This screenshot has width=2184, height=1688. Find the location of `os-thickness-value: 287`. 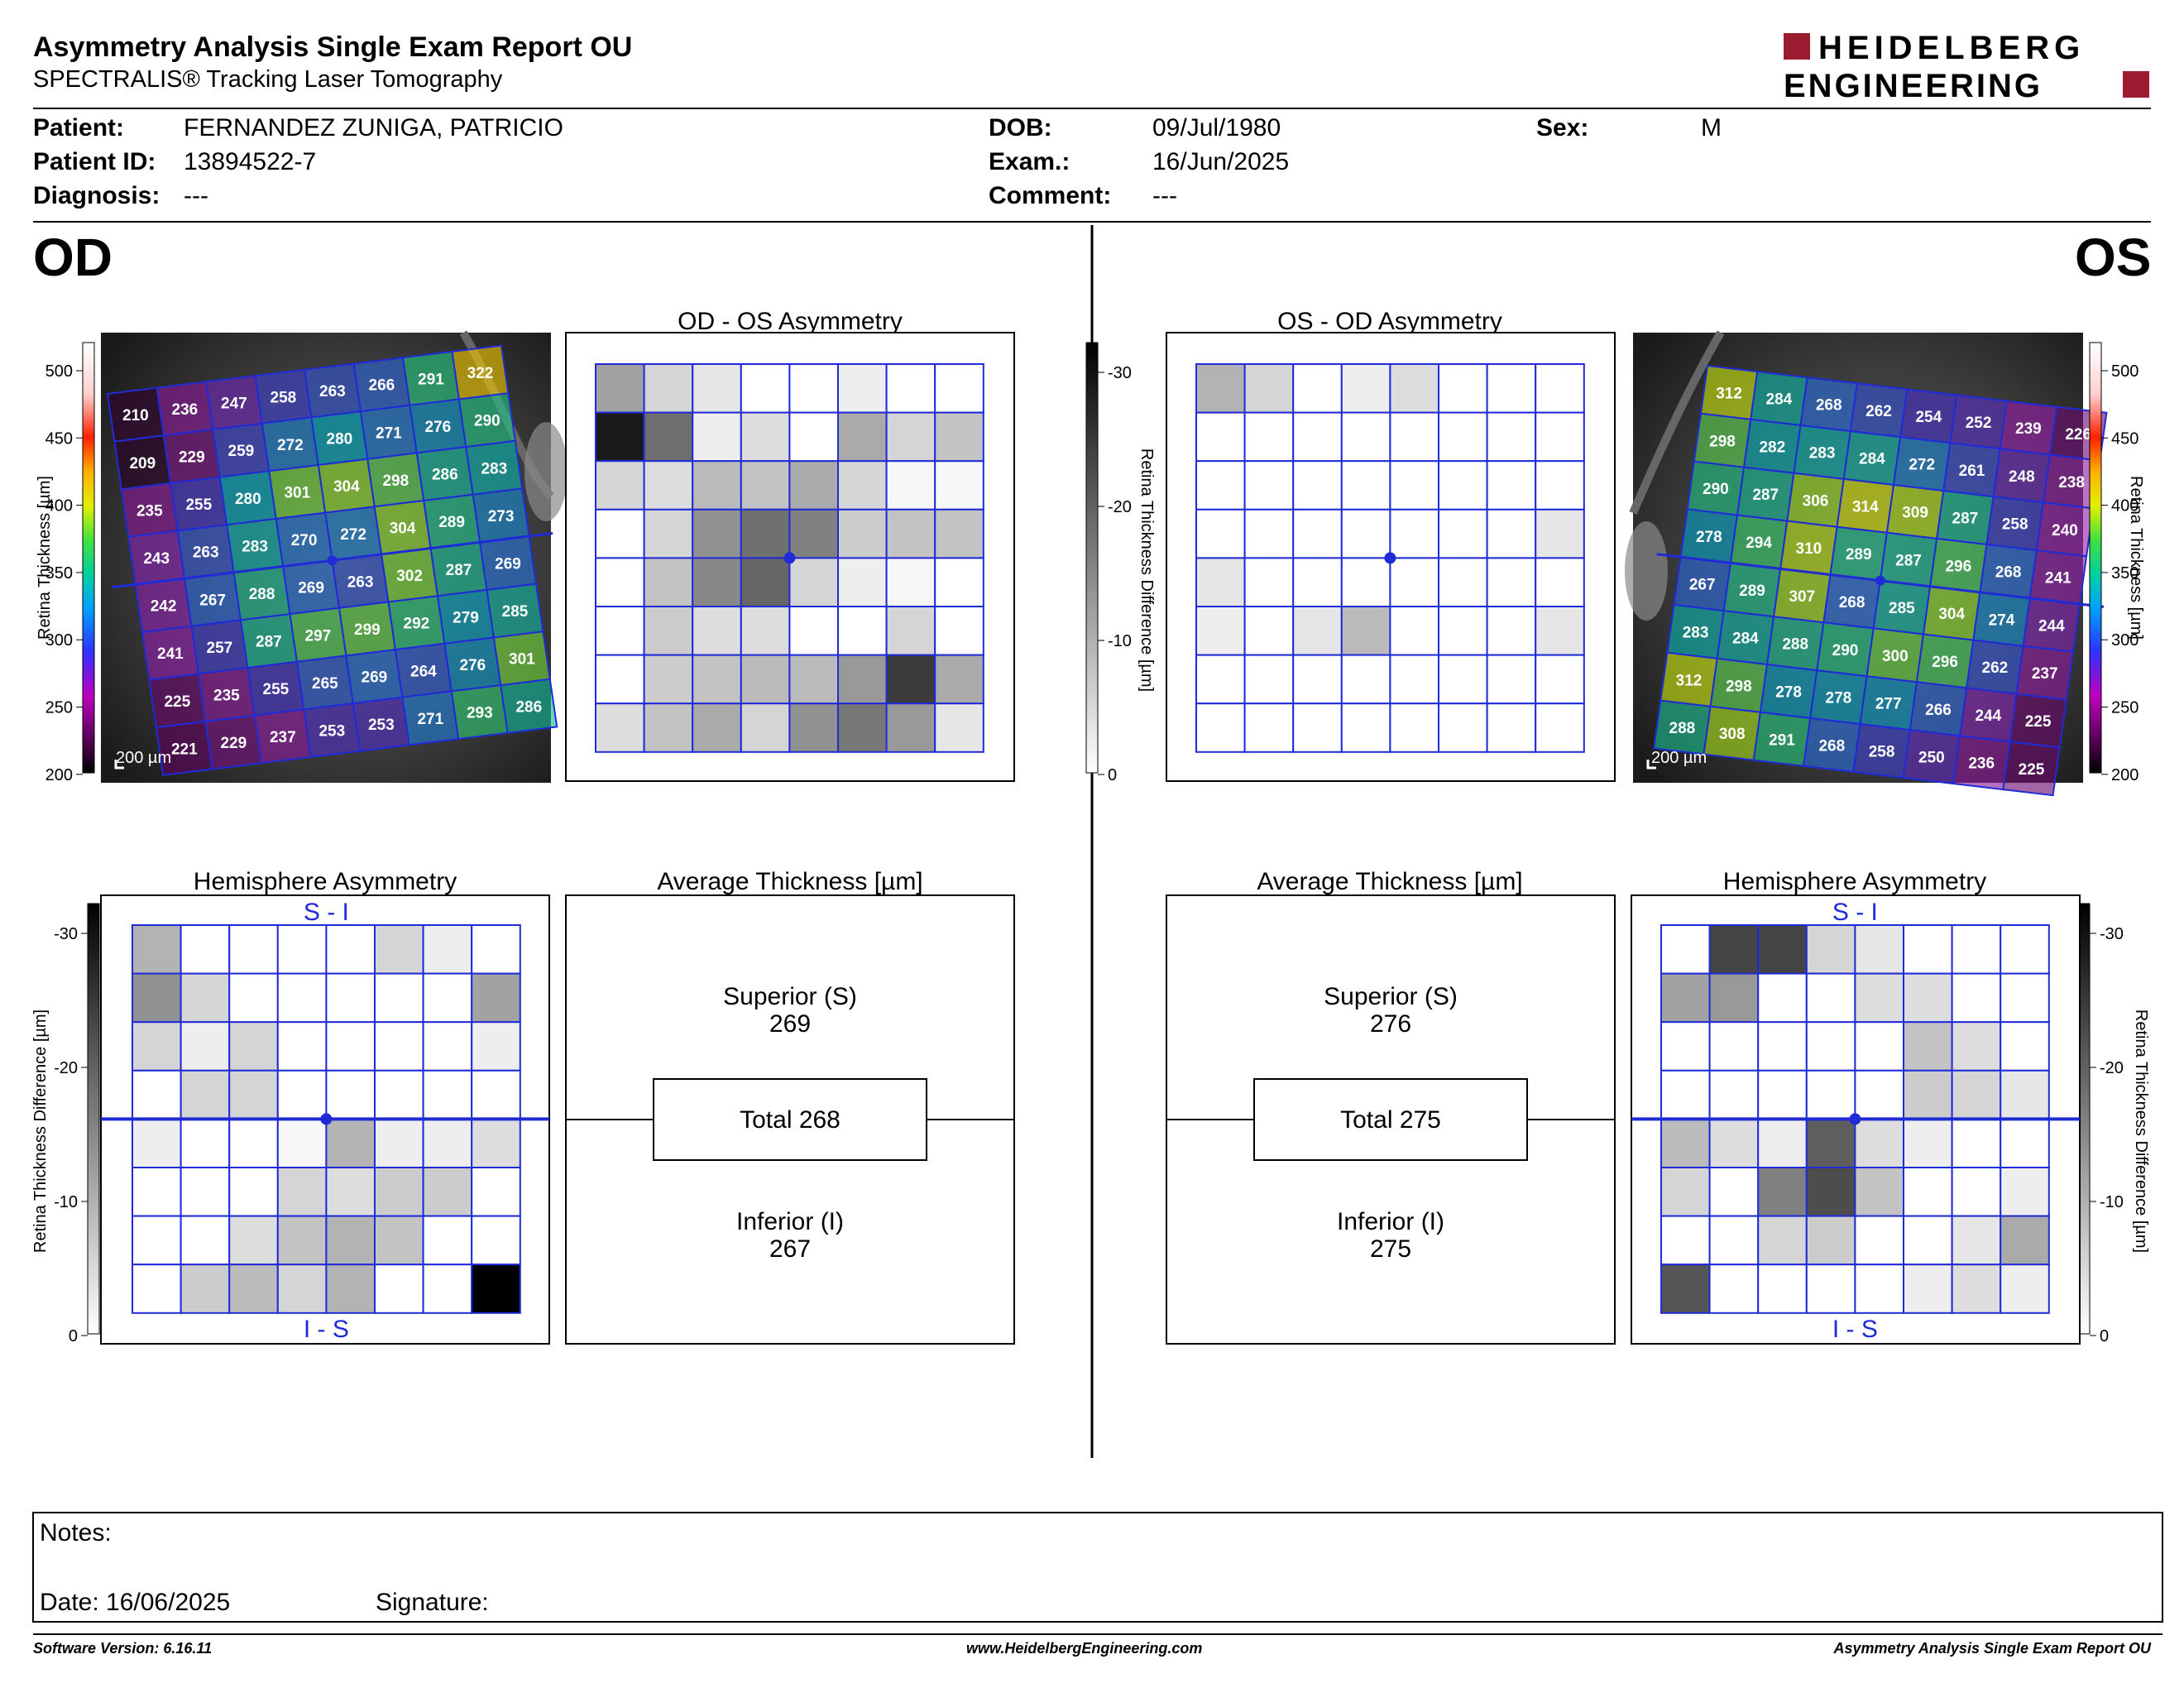

os-thickness-value: 287 is located at coordinates (1908, 560).